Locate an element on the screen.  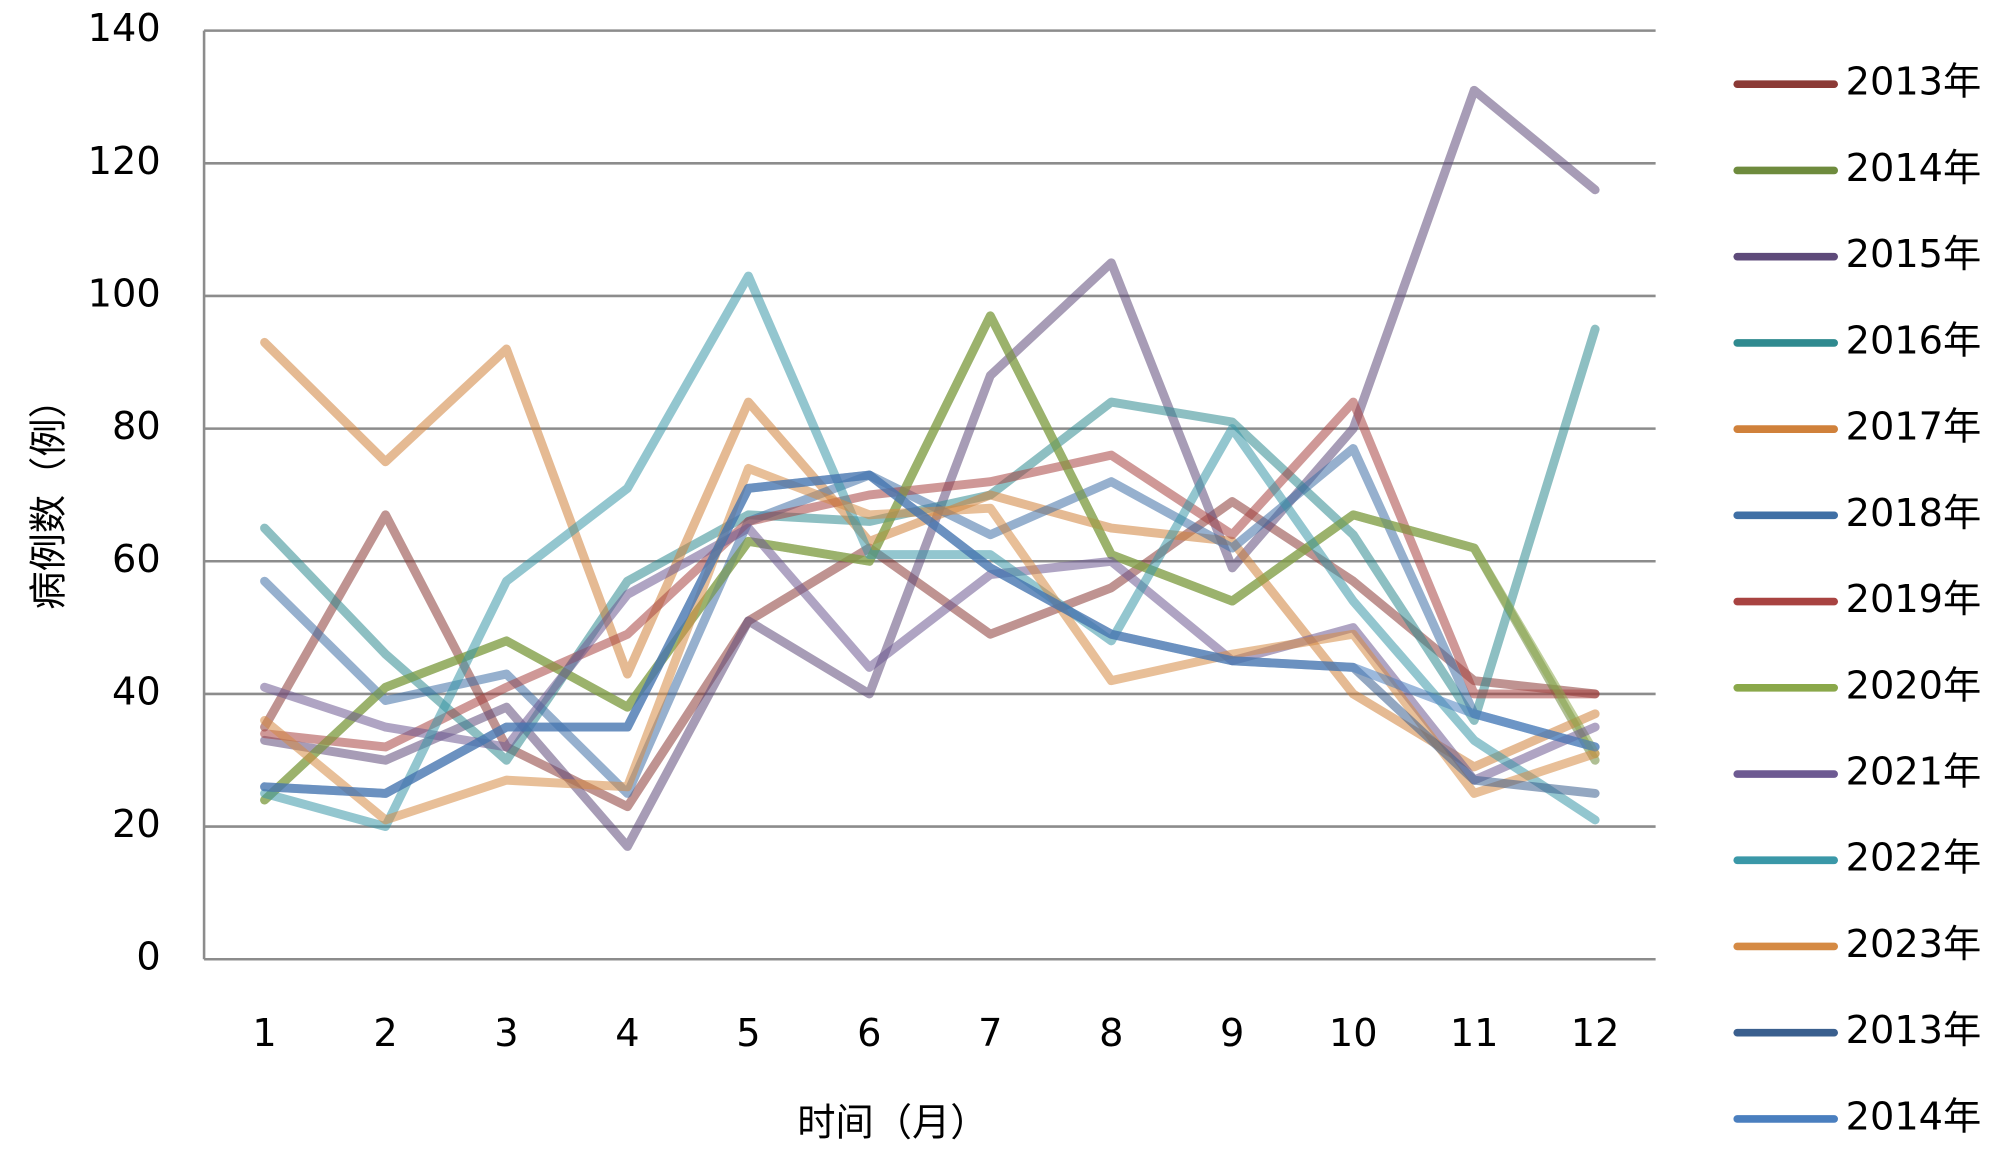
x-tick-label: 12 is located at coordinates (1595, 1033).